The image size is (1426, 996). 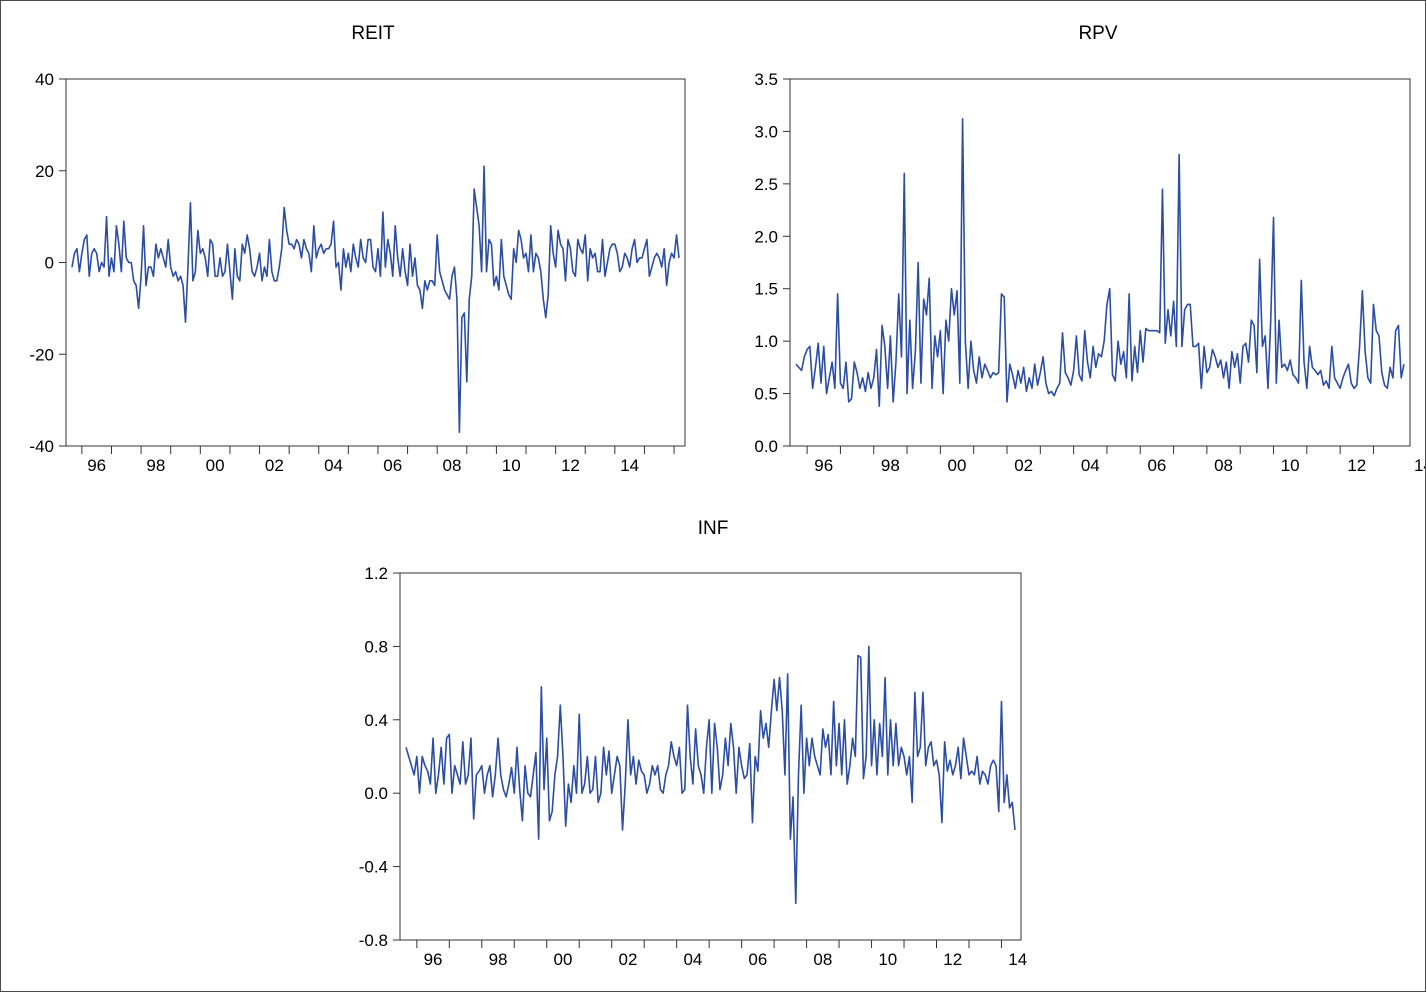 What do you see at coordinates (710, 775) in the screenshot?
I see `series-line-inf` at bounding box center [710, 775].